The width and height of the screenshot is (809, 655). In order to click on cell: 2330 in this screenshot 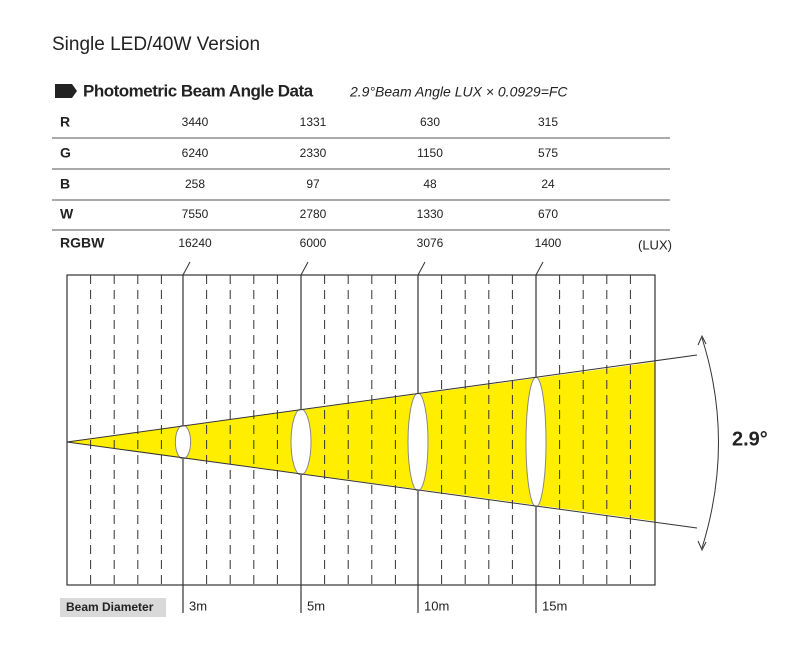, I will do `click(313, 153)`.